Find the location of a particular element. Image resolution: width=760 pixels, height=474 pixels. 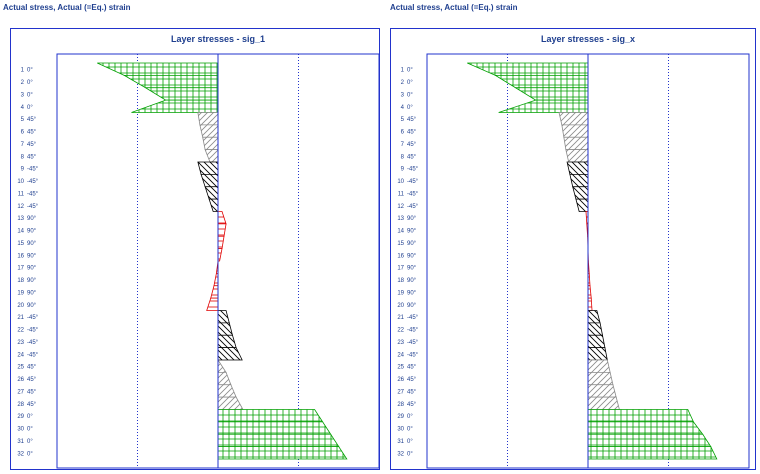

layer-number: 4 is located at coordinates (23, 108).